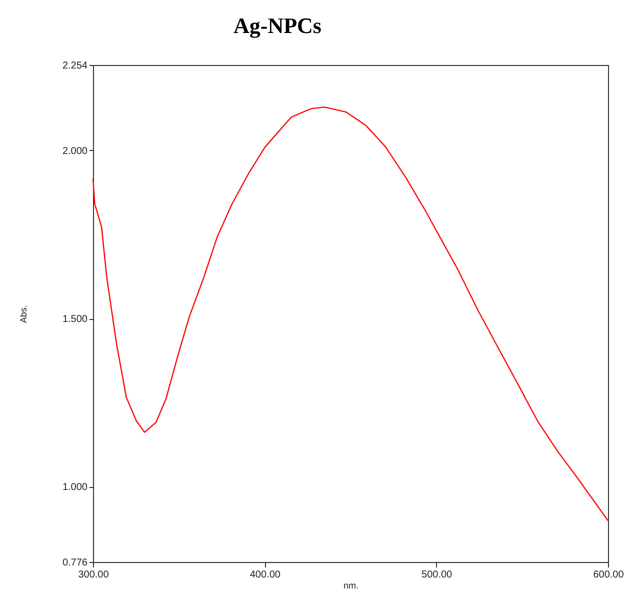 Image resolution: width=633 pixels, height=601 pixels. I want to click on y-axis-title: Abs., so click(23, 314).